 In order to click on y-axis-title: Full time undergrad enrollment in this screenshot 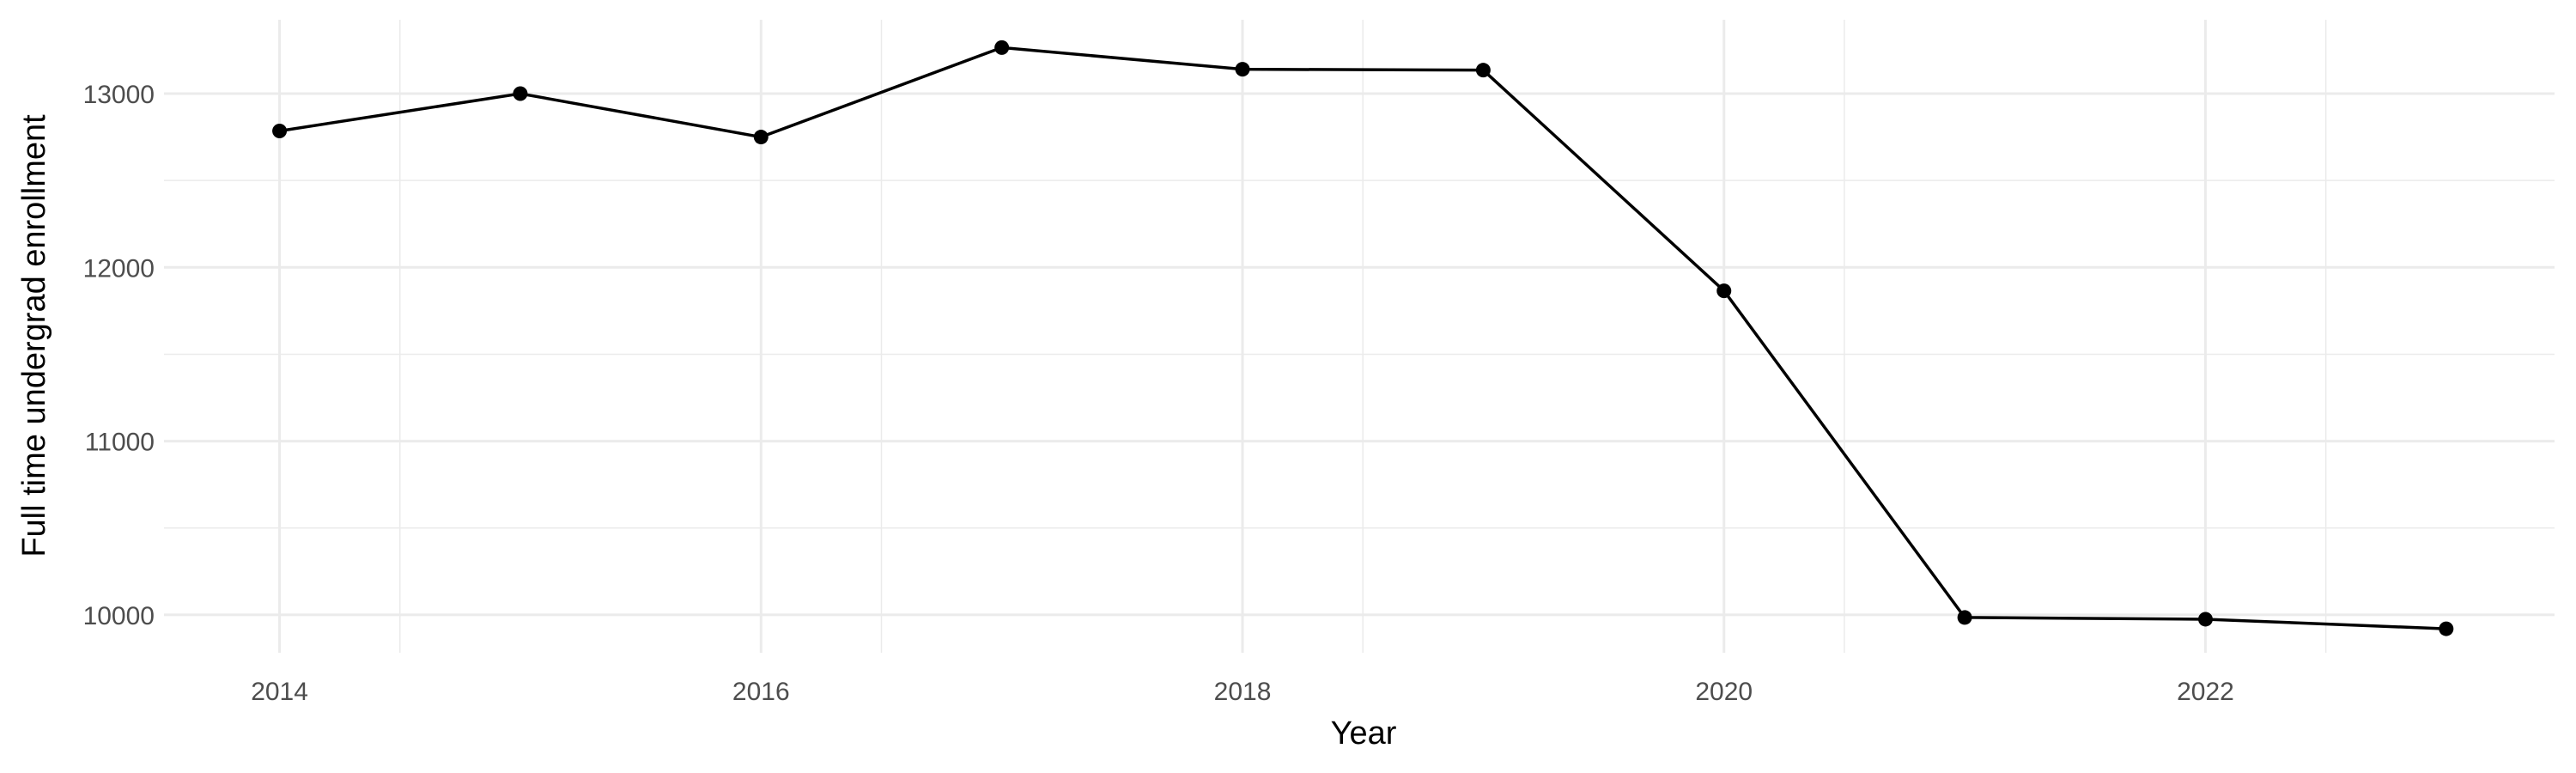, I will do `click(34, 335)`.